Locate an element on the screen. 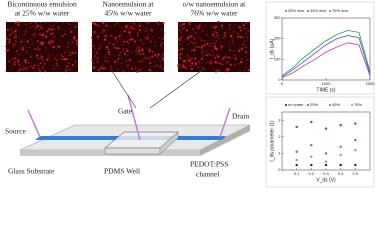  series-line is located at coordinates (326, 56).